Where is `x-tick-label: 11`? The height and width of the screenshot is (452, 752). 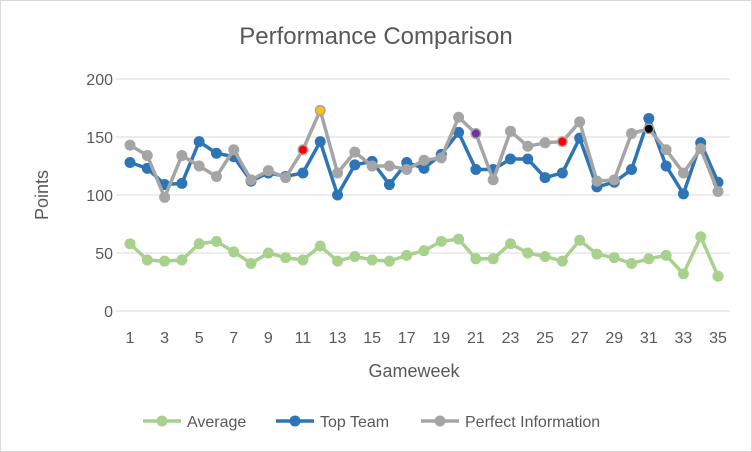
x-tick-label: 11 is located at coordinates (303, 338).